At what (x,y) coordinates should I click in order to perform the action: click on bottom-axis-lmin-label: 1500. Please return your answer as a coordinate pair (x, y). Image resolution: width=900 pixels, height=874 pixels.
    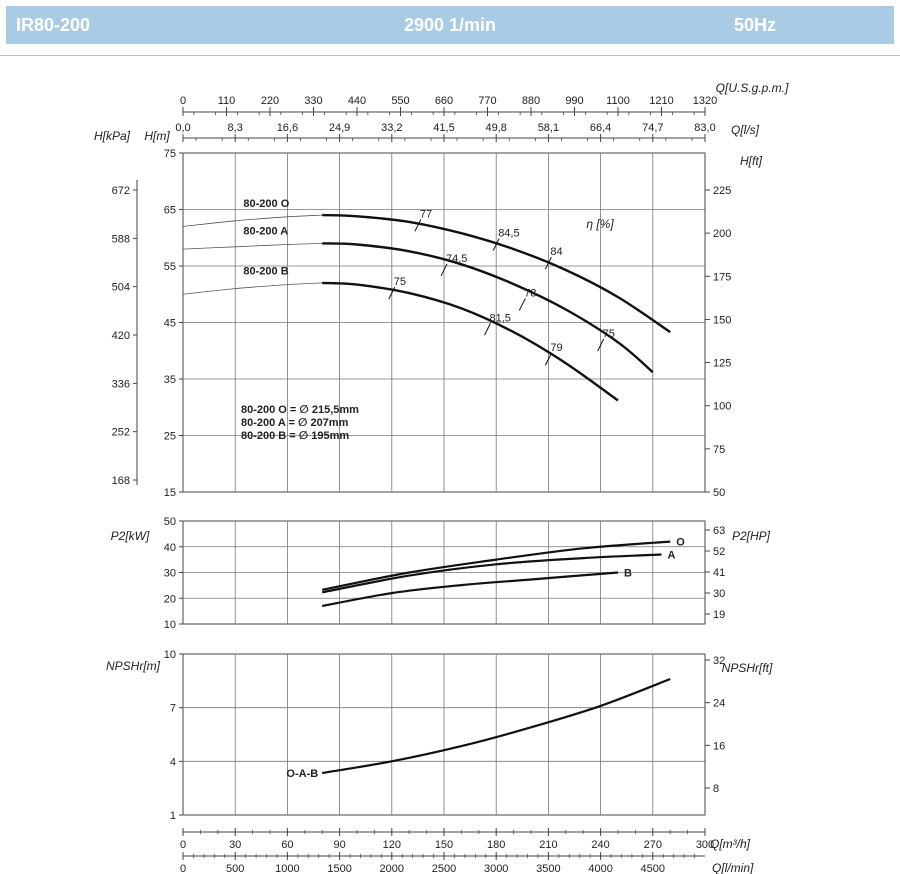
    Looking at the image, I should click on (339, 868).